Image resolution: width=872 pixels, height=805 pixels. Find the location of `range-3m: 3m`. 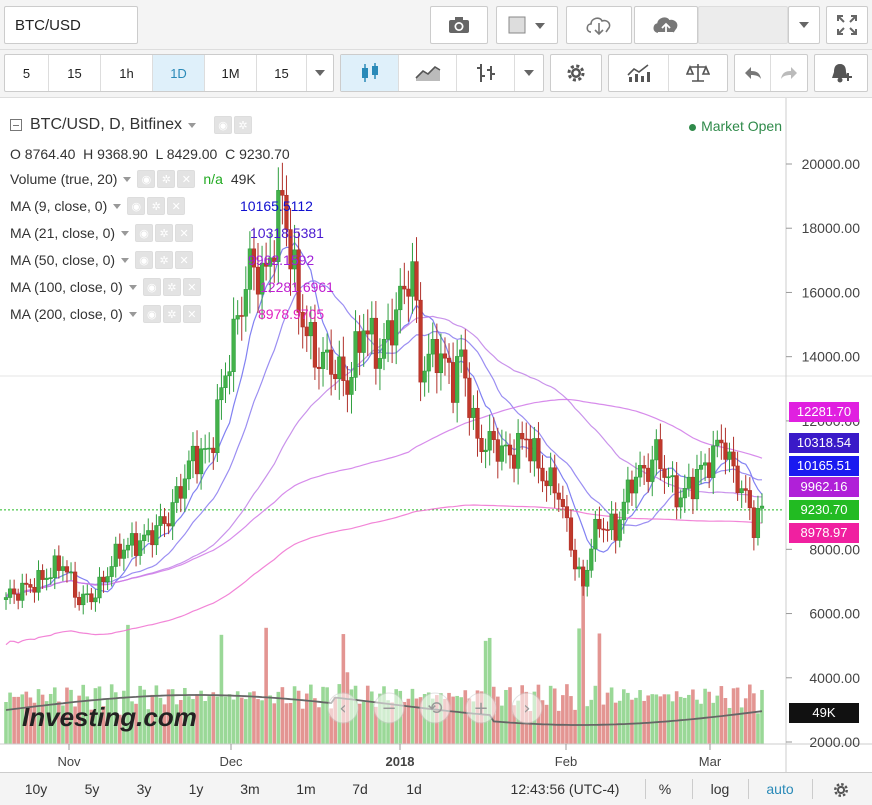

range-3m: 3m is located at coordinates (250, 789).